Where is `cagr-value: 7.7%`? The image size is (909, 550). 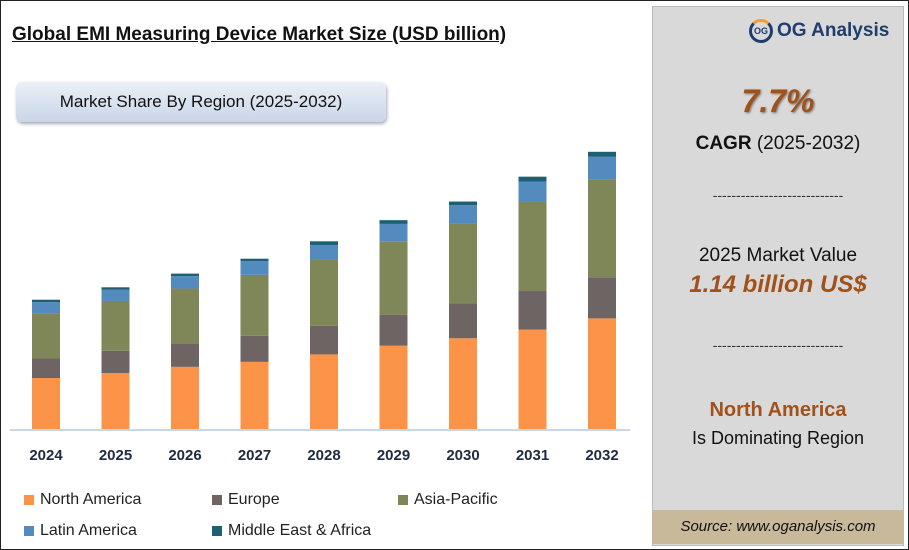 cagr-value: 7.7% is located at coordinates (778, 101).